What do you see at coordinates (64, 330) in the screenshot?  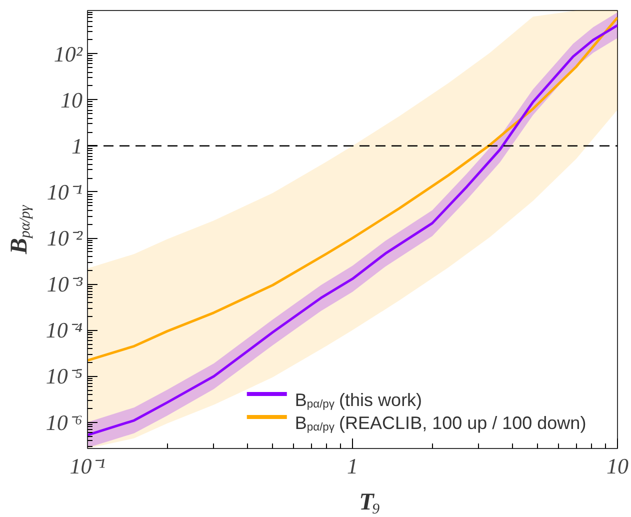 I see `y-tick-label: 10⁻⁴` at bounding box center [64, 330].